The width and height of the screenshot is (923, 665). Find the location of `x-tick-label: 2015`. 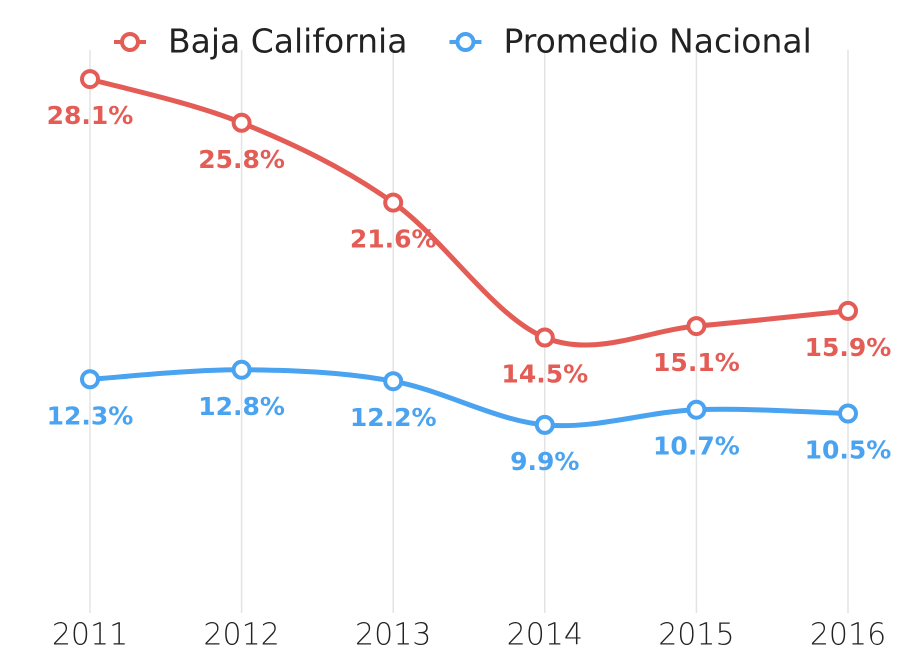

x-tick-label: 2015 is located at coordinates (696, 635).